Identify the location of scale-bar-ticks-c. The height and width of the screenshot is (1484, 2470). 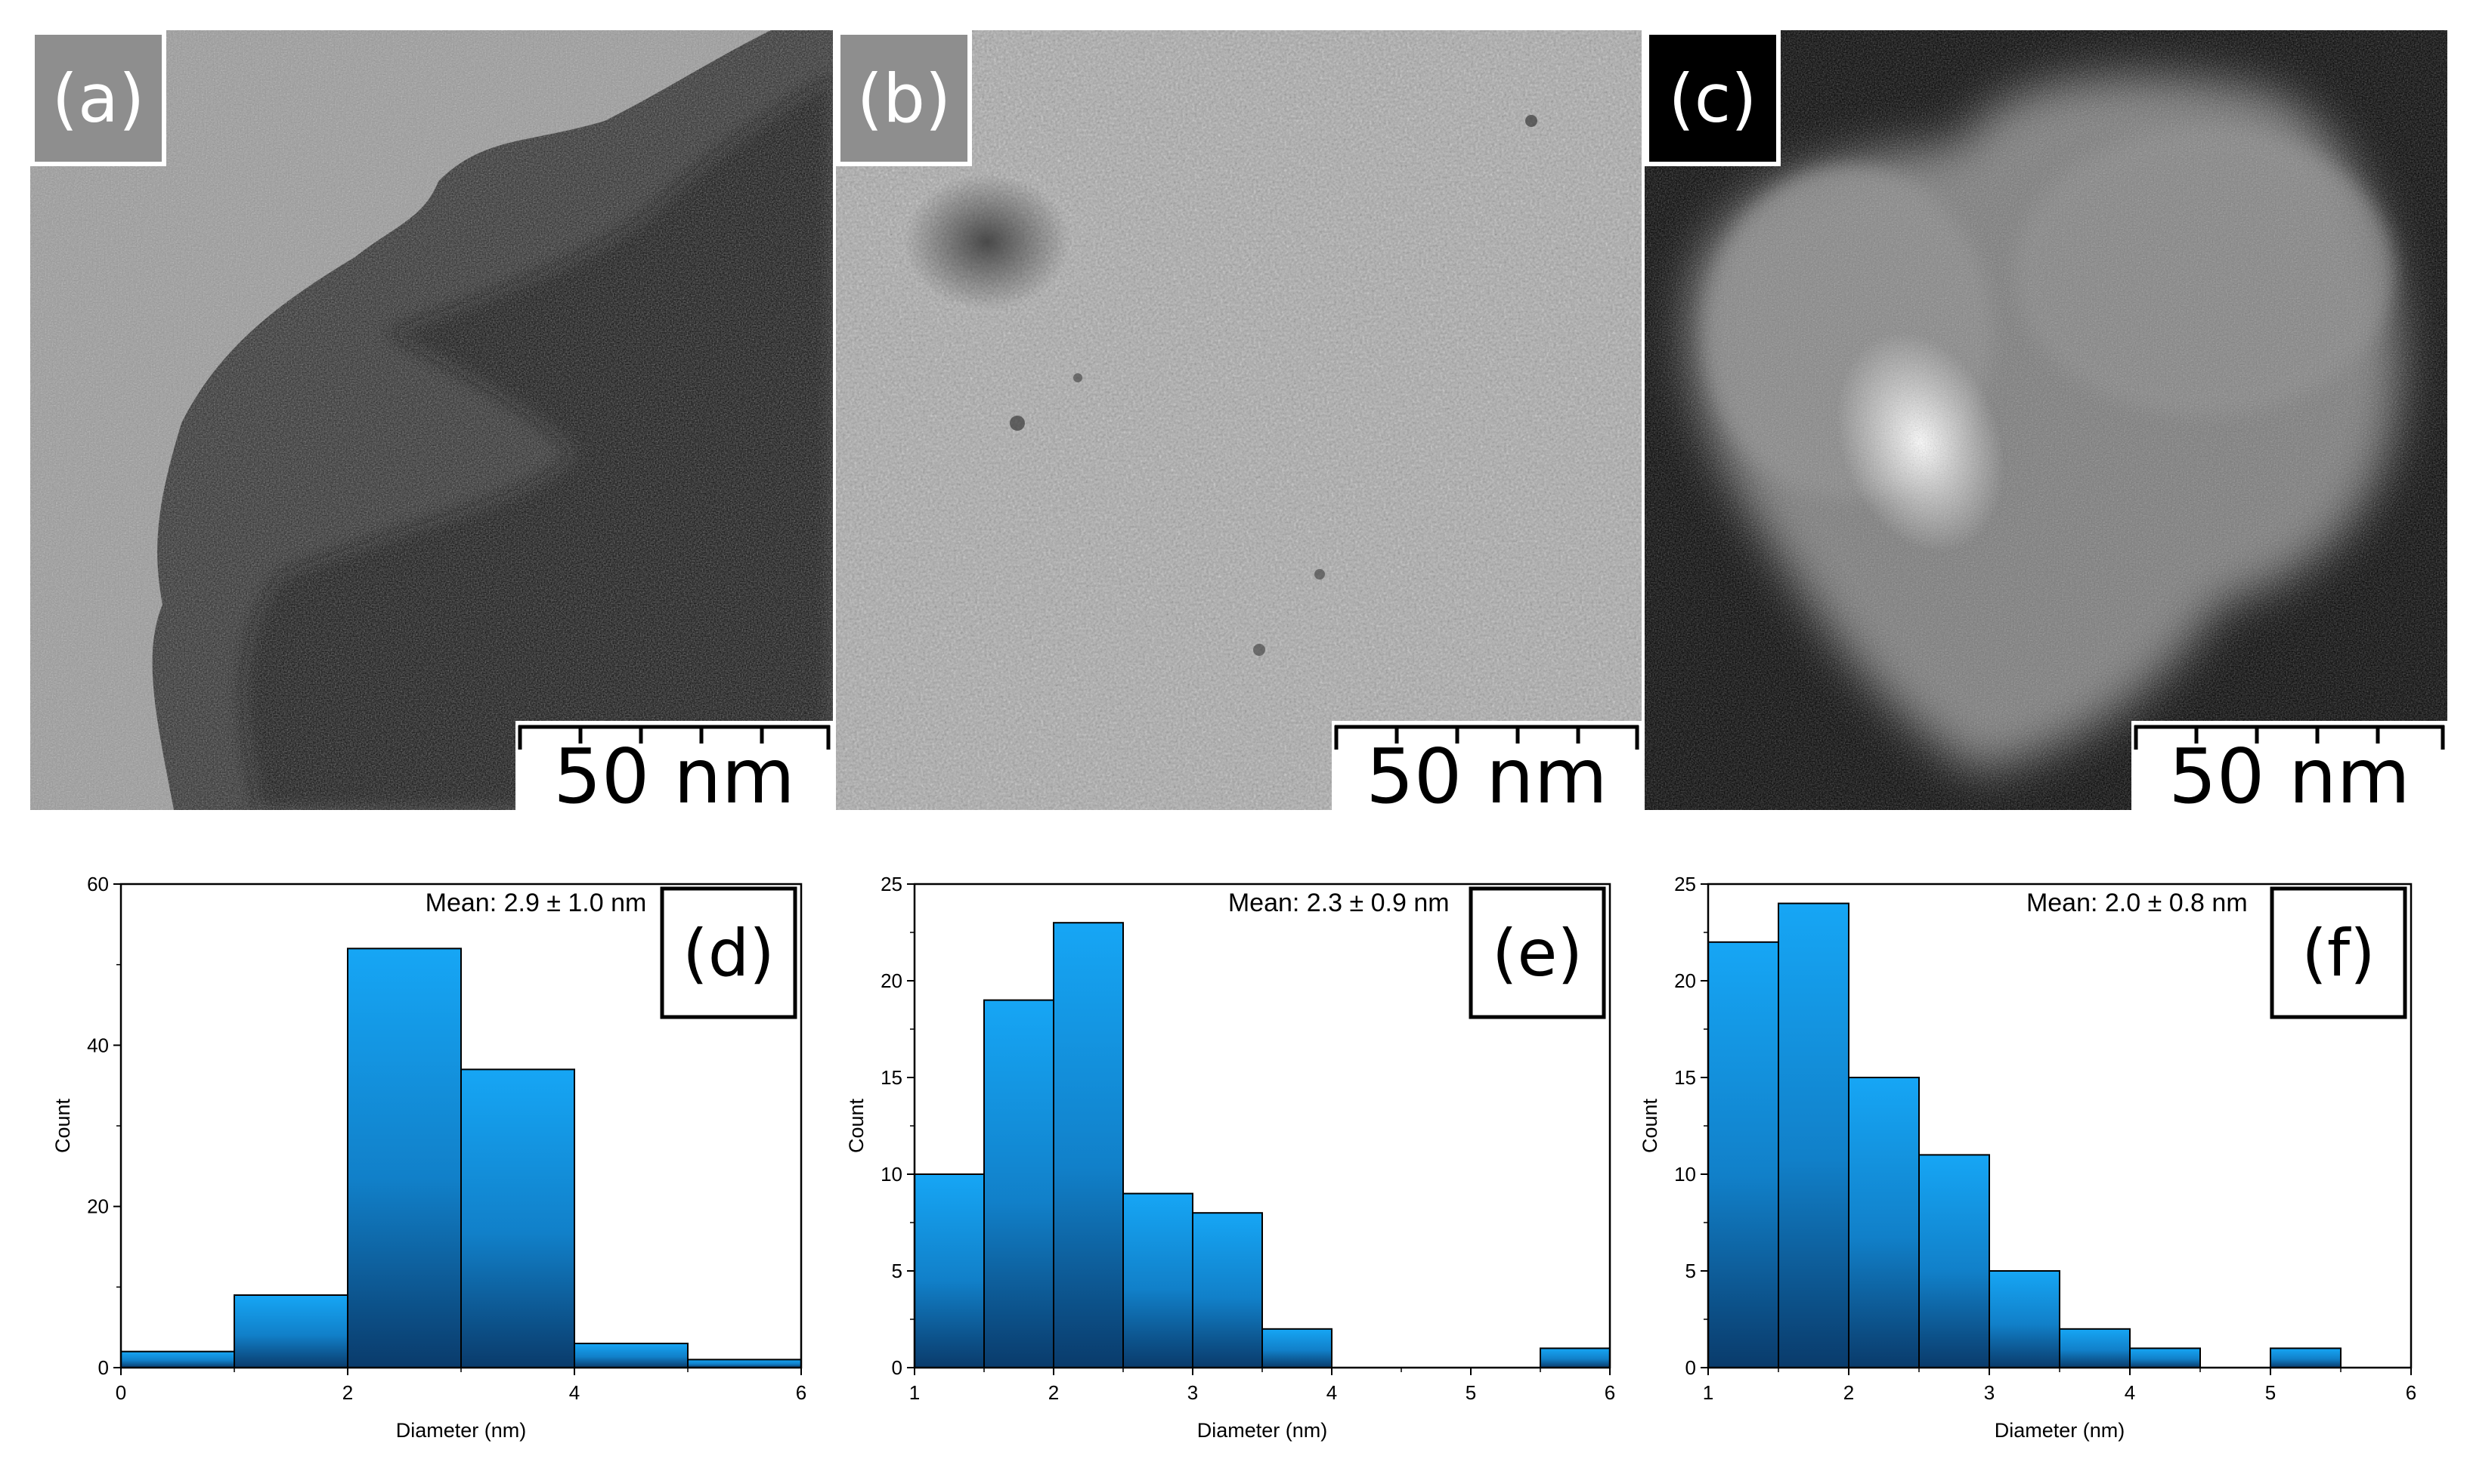
(2289, 738).